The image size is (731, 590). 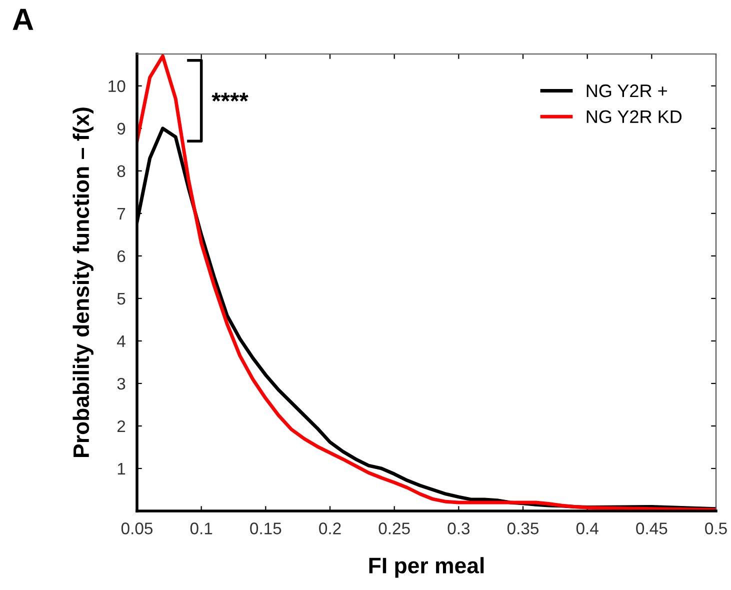 I want to click on y-tick-label: 3, so click(x=121, y=384).